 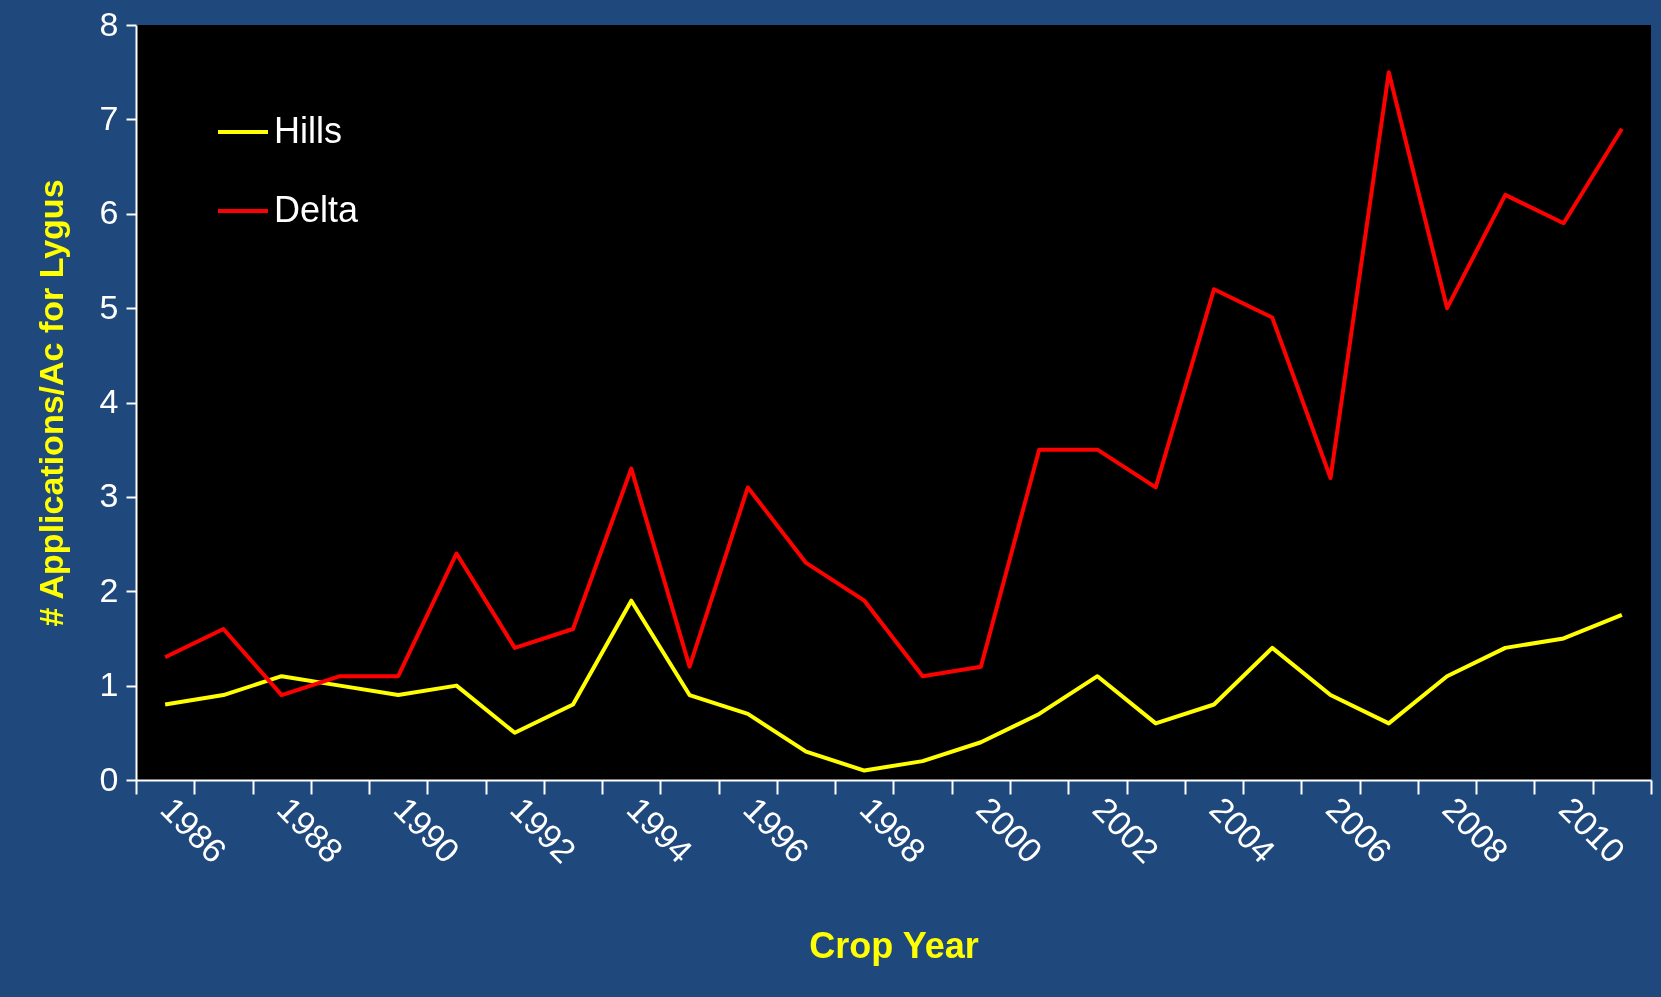 I want to click on y-tick-label: 2, so click(x=109, y=589).